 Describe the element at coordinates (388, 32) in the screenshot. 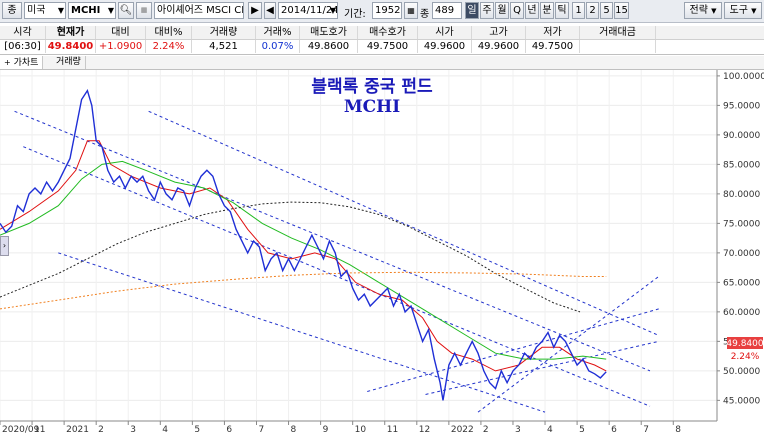

I see `quote-header-cell: 매수호가` at that location.